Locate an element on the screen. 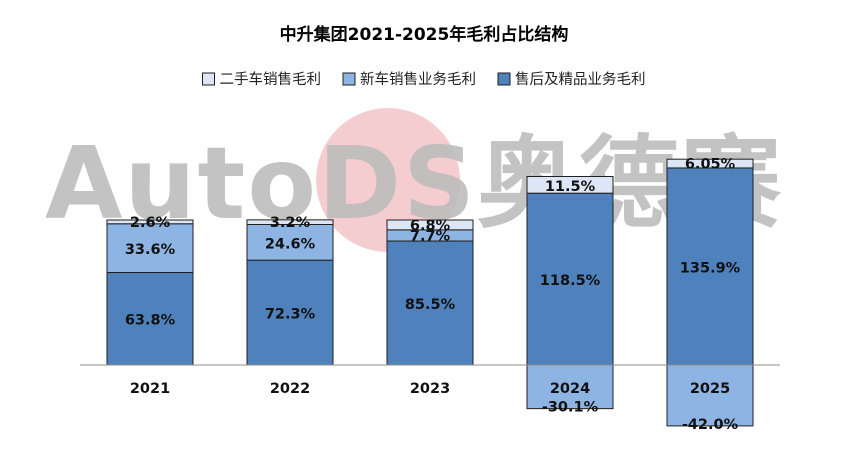 The image size is (849, 468). x-tick-label: 2023 is located at coordinates (430, 389).